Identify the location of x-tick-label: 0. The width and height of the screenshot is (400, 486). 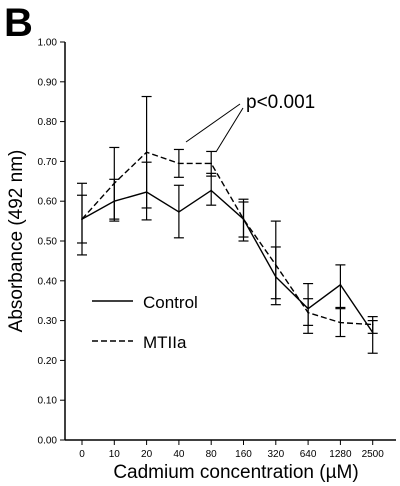
(82, 454).